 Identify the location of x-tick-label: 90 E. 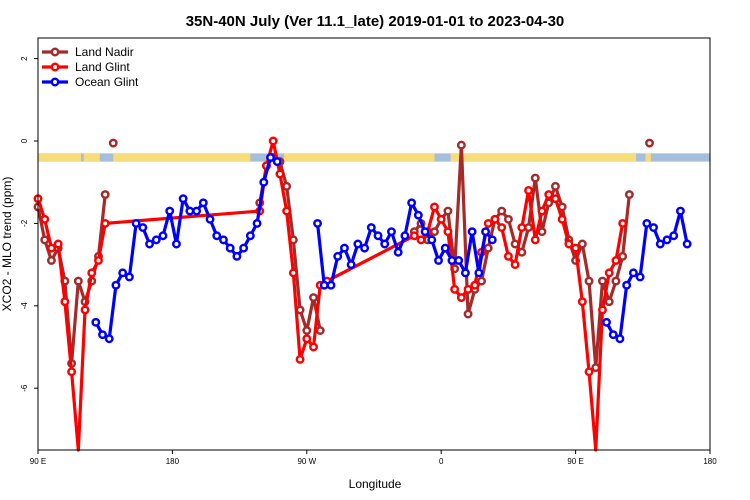
(575, 461).